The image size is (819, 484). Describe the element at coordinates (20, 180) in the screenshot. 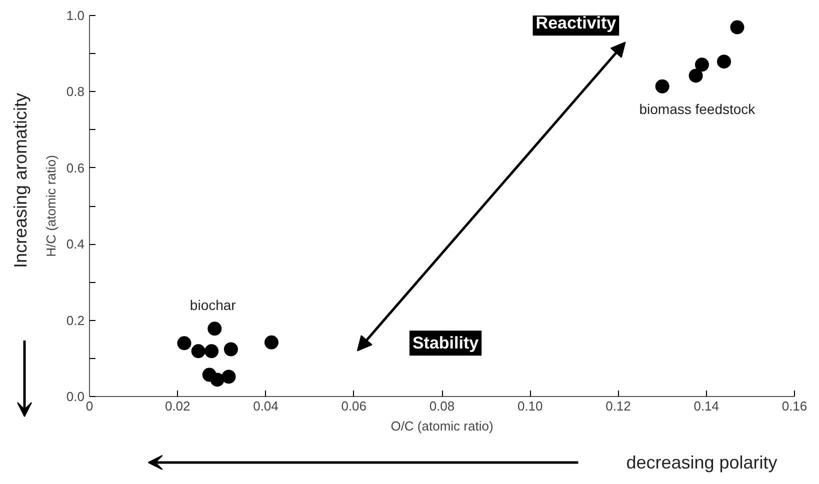

I see `text: Increasing aromaticity` at that location.